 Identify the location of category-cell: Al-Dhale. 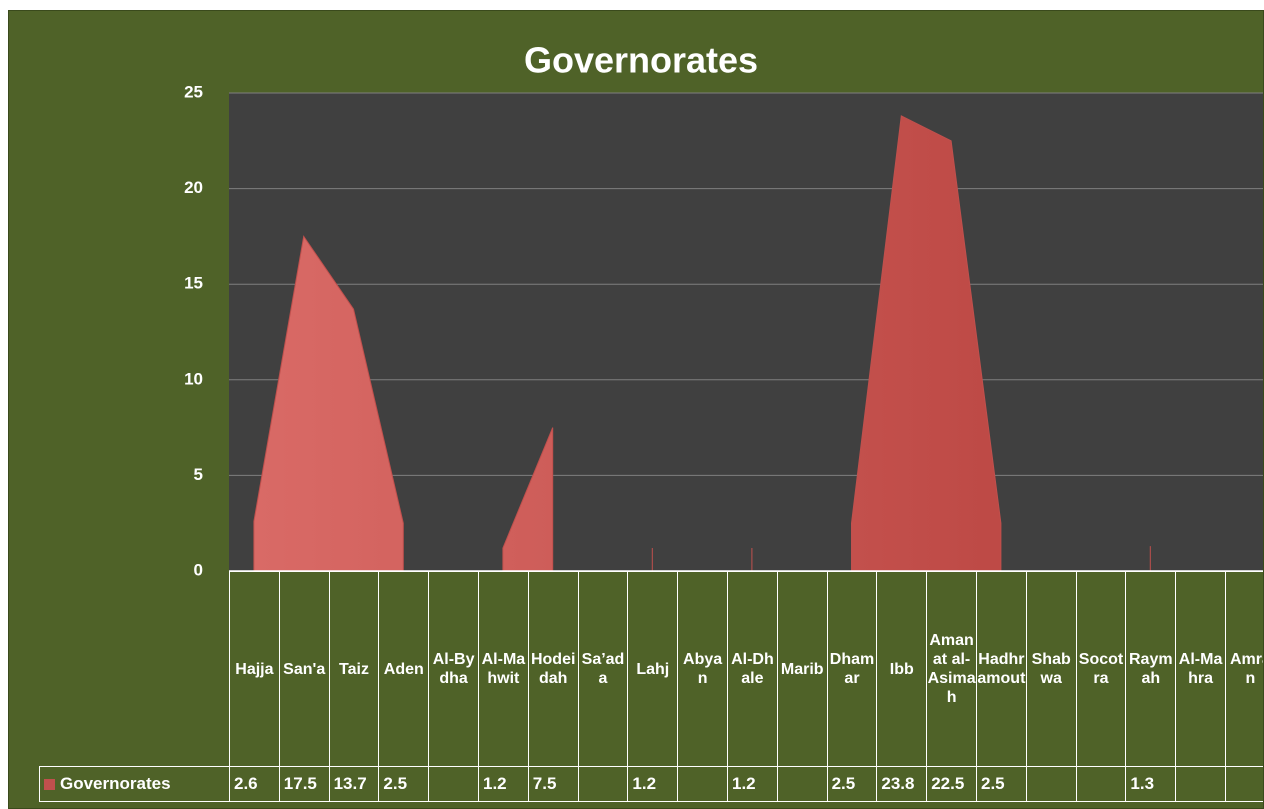
(752, 669).